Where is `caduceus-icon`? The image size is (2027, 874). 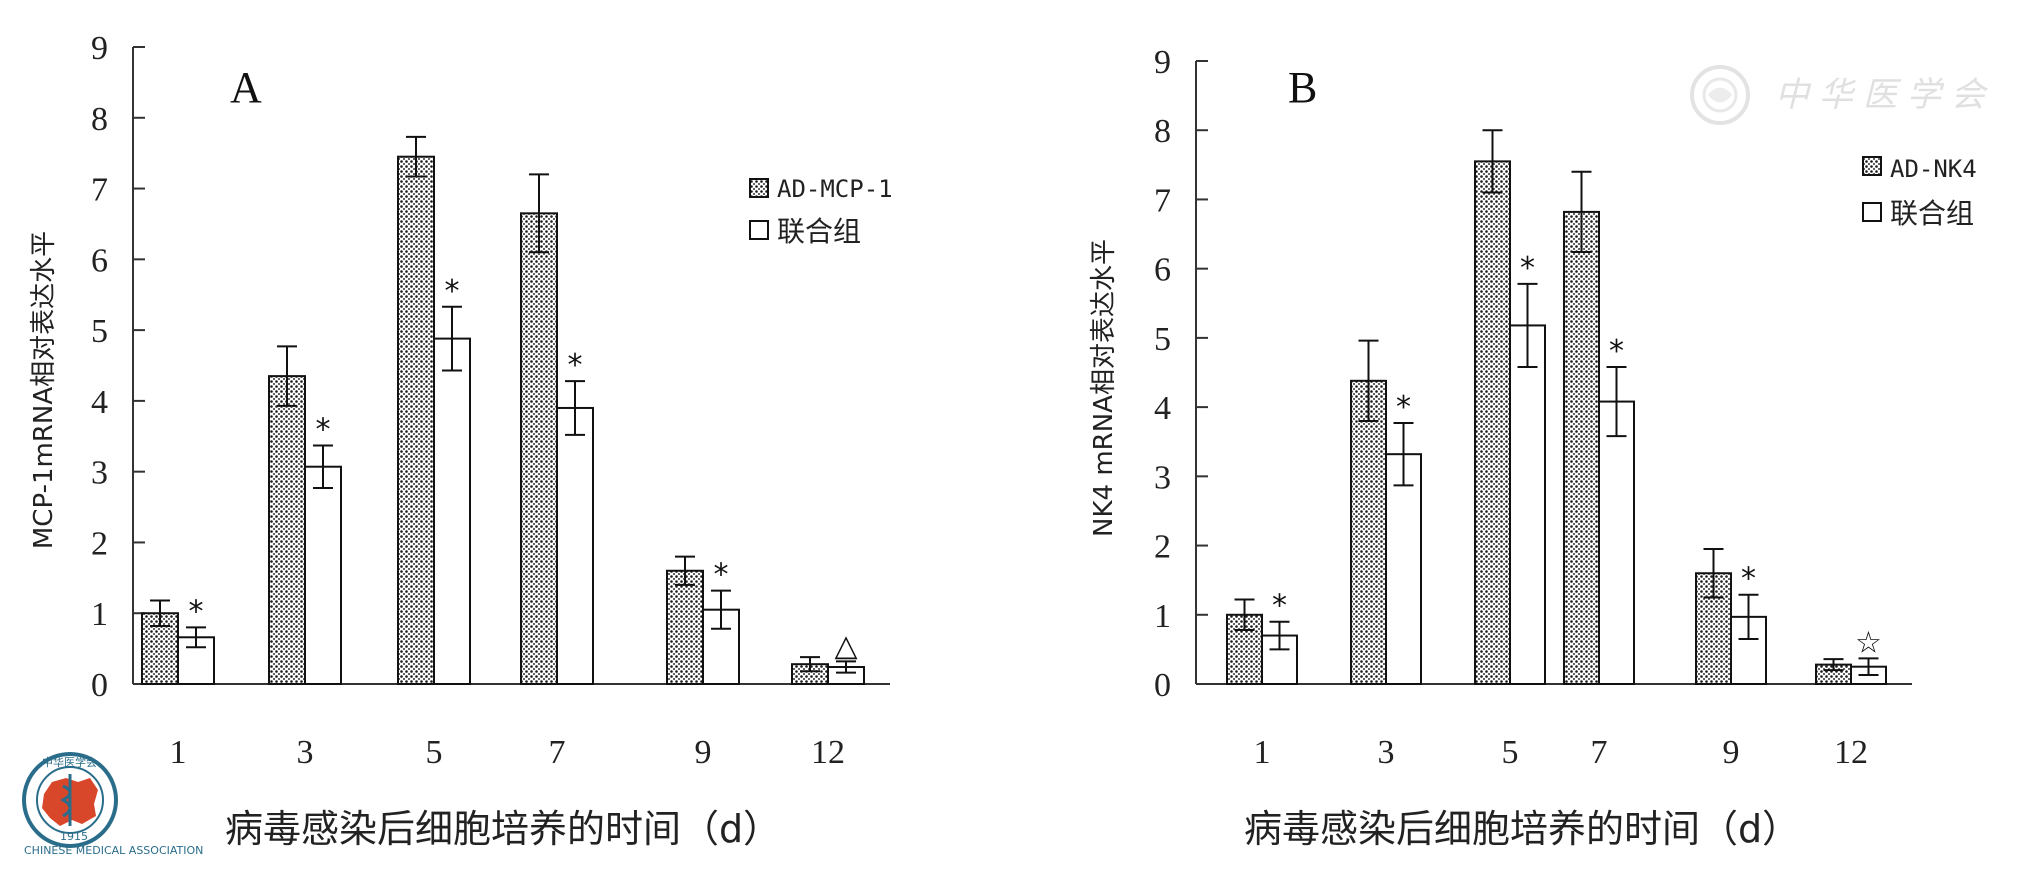 caduceus-icon is located at coordinates (65, 800).